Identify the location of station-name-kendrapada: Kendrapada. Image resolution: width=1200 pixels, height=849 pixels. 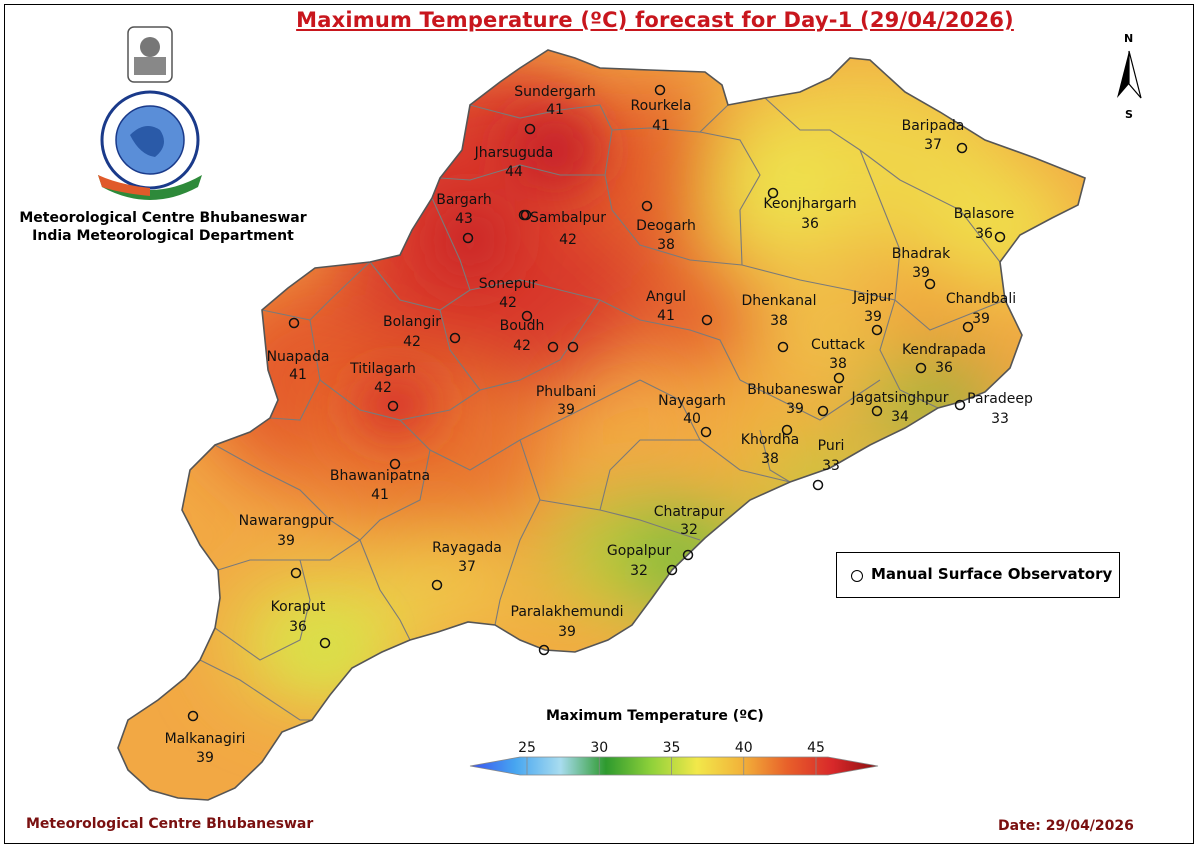
(944, 350).